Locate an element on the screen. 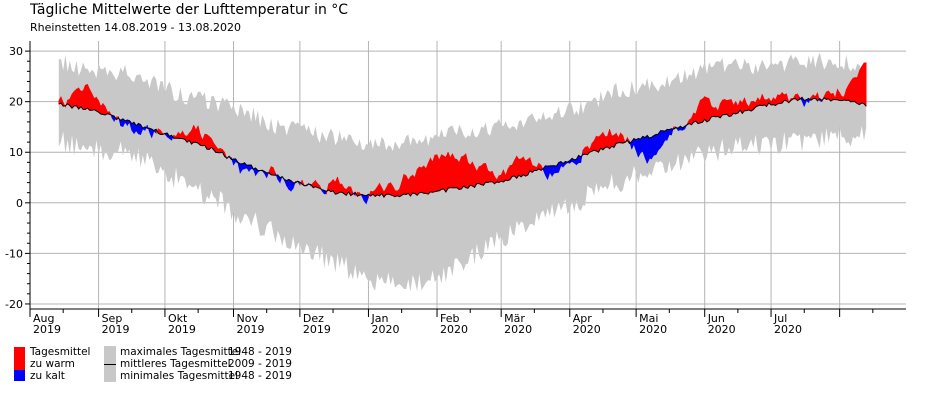  y-tick-label: 0 is located at coordinates (19, 203).